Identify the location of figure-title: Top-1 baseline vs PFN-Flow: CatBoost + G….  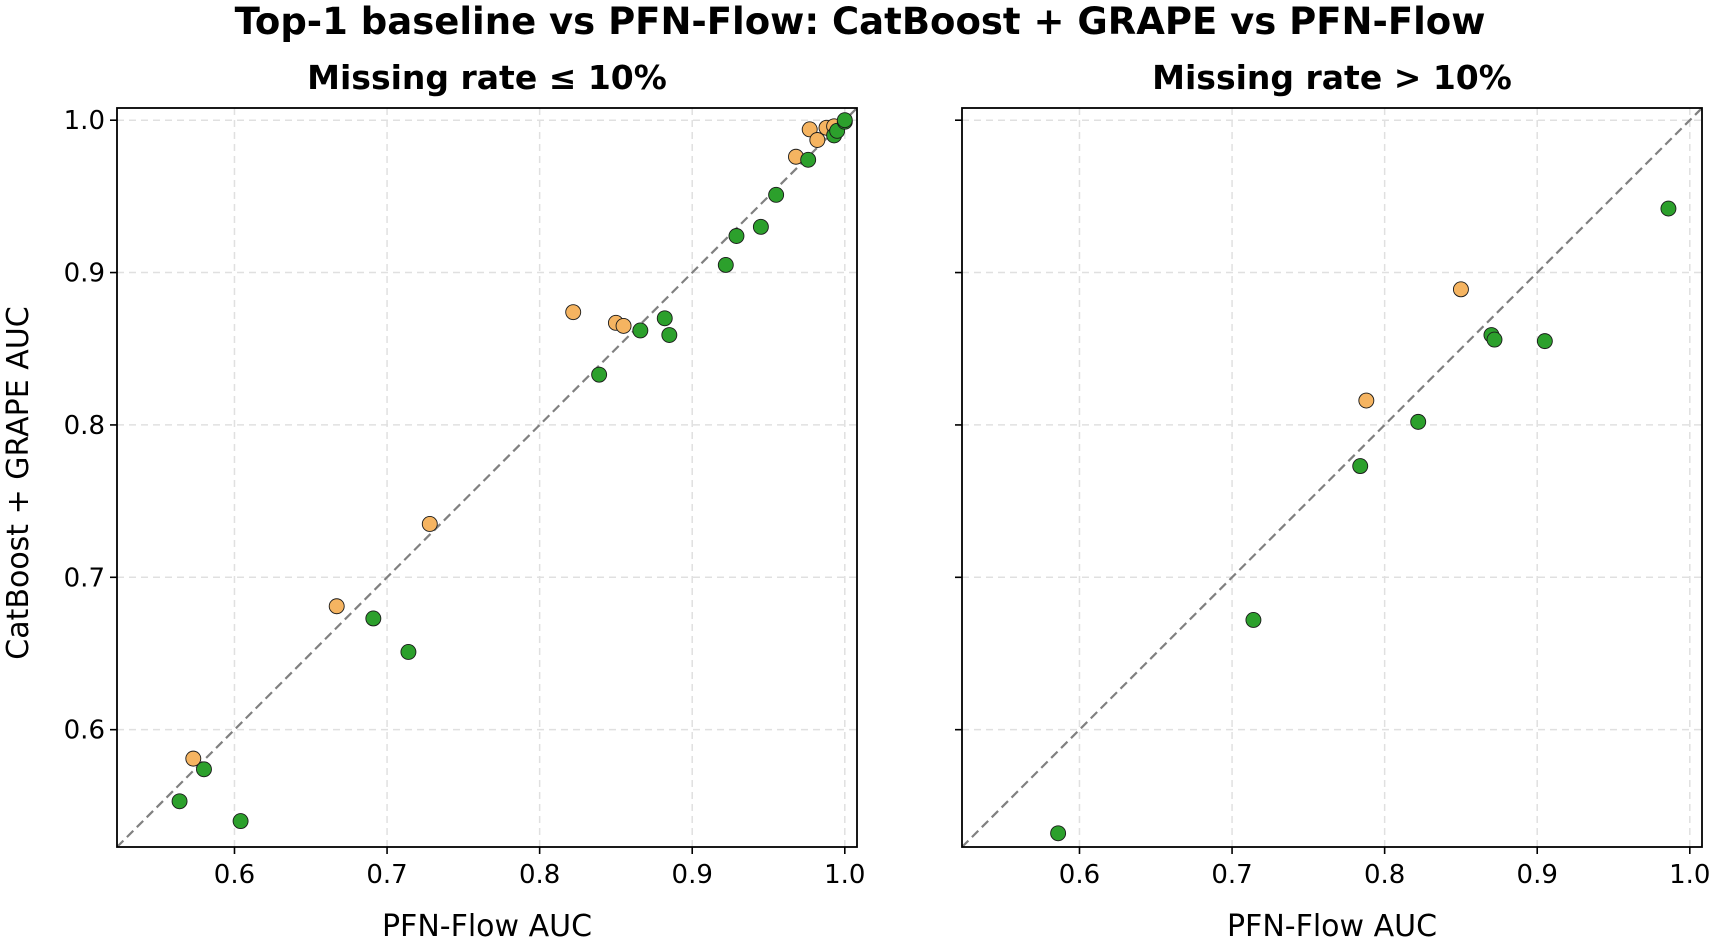
(860, 21).